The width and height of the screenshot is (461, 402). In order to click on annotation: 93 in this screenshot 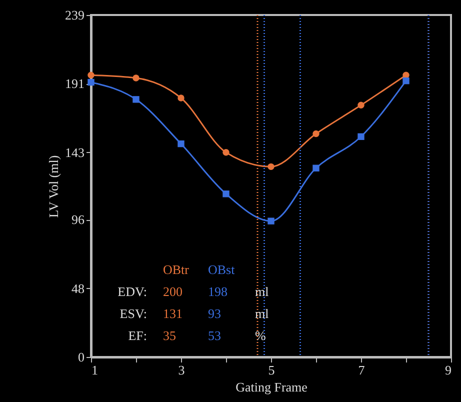, I will do `click(214, 313)`.